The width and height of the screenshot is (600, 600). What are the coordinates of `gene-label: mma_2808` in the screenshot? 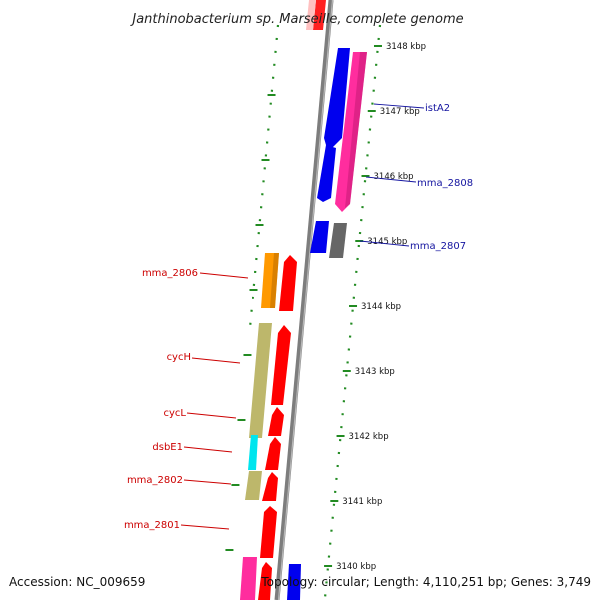 It's located at (445, 183).